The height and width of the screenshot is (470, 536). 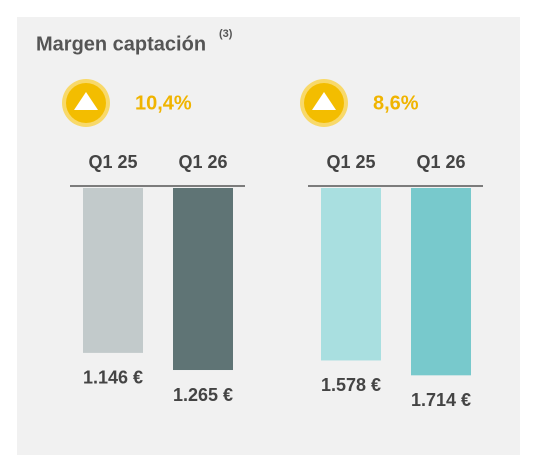 What do you see at coordinates (163, 103) in the screenshot?
I see `change-label: 10,4%` at bounding box center [163, 103].